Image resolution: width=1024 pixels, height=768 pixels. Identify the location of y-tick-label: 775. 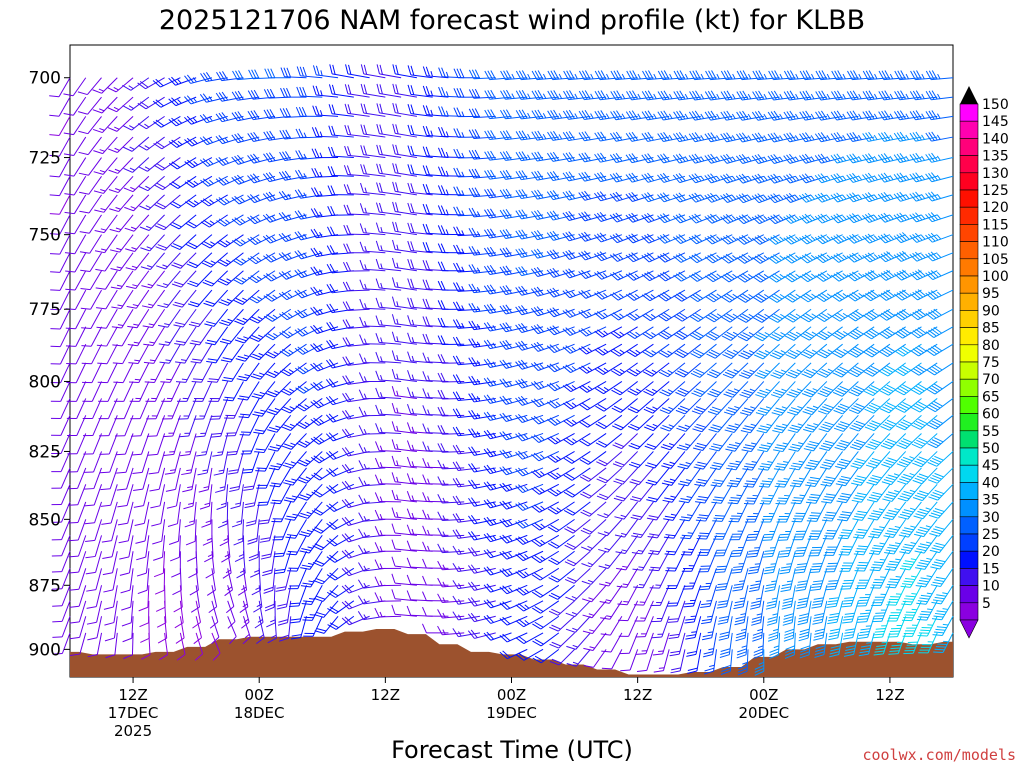
(45, 310).